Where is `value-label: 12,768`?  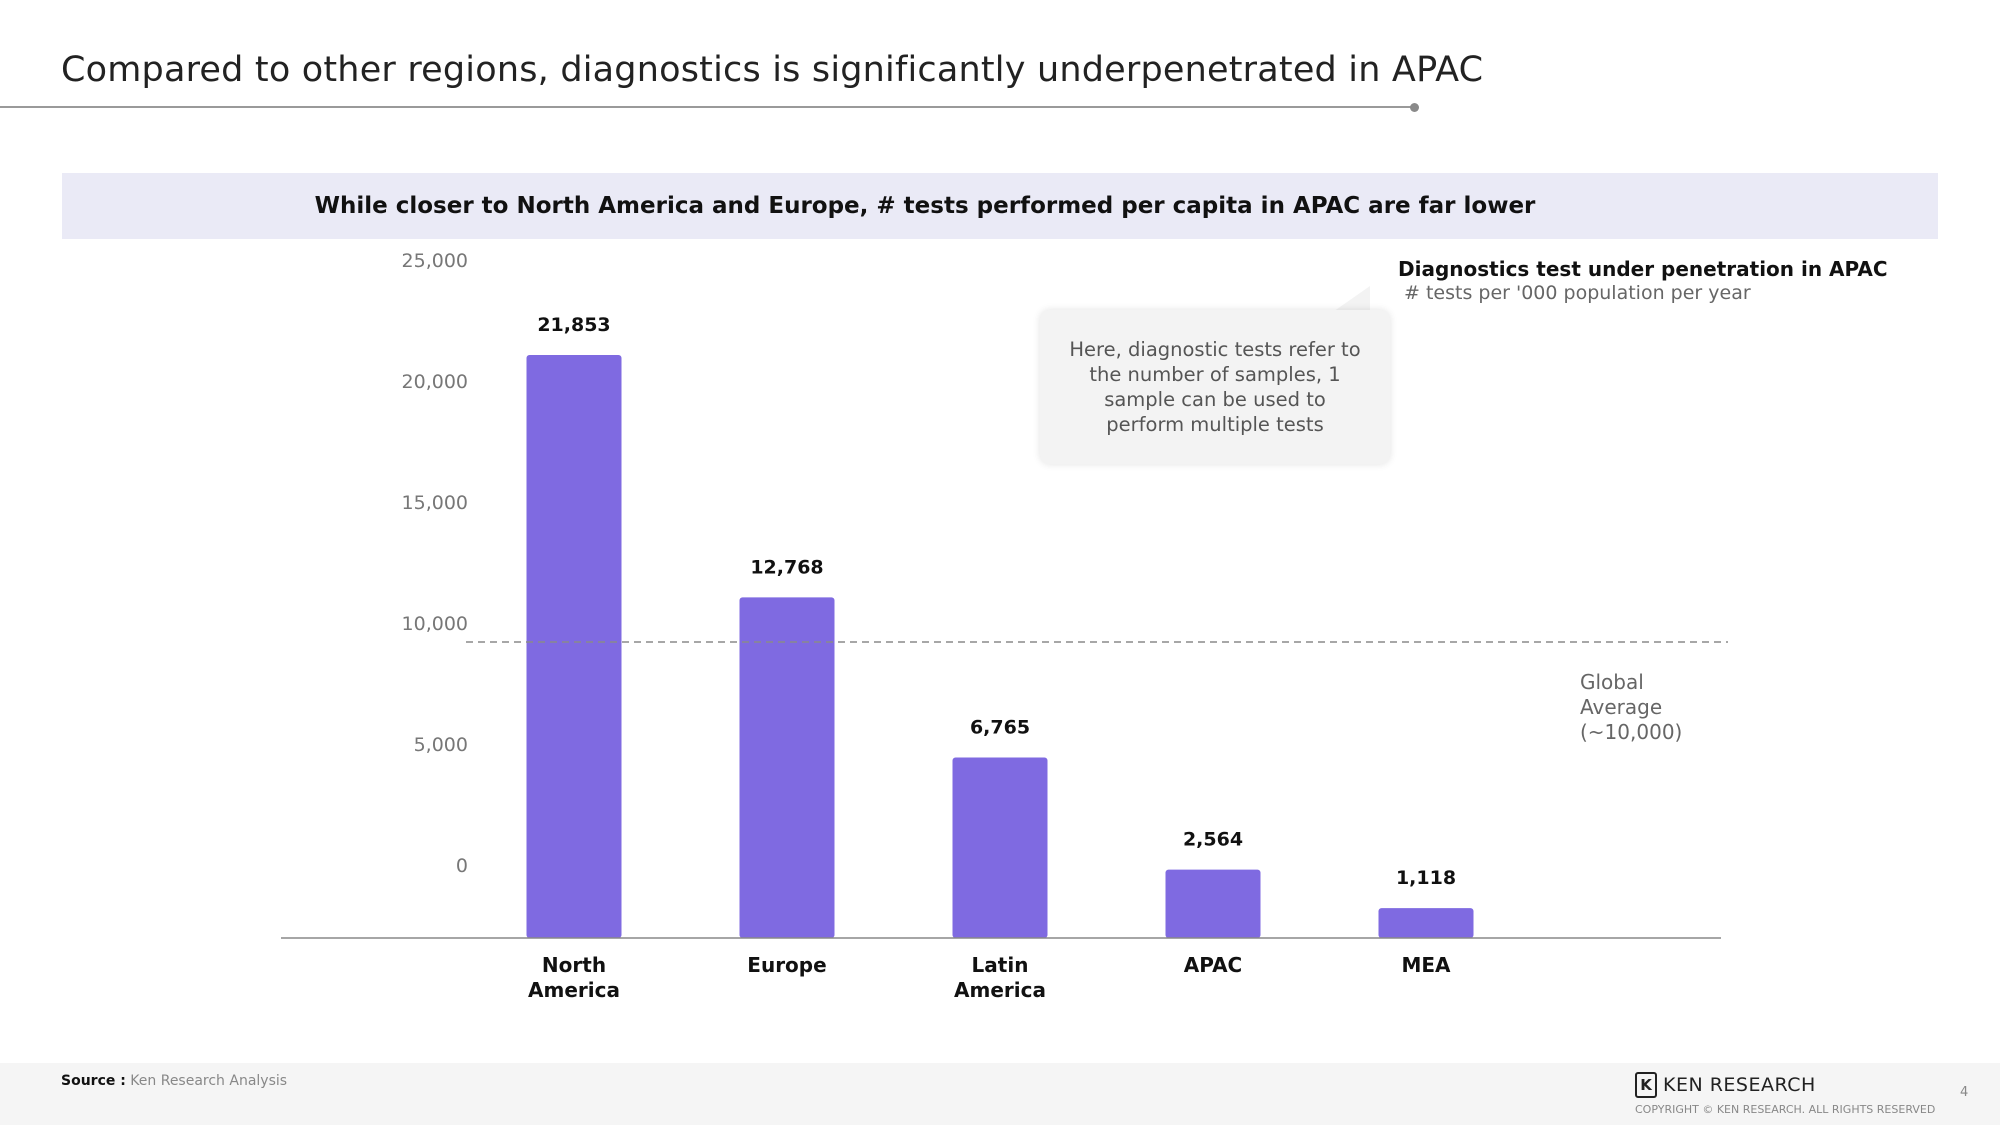
value-label: 12,768 is located at coordinates (786, 567).